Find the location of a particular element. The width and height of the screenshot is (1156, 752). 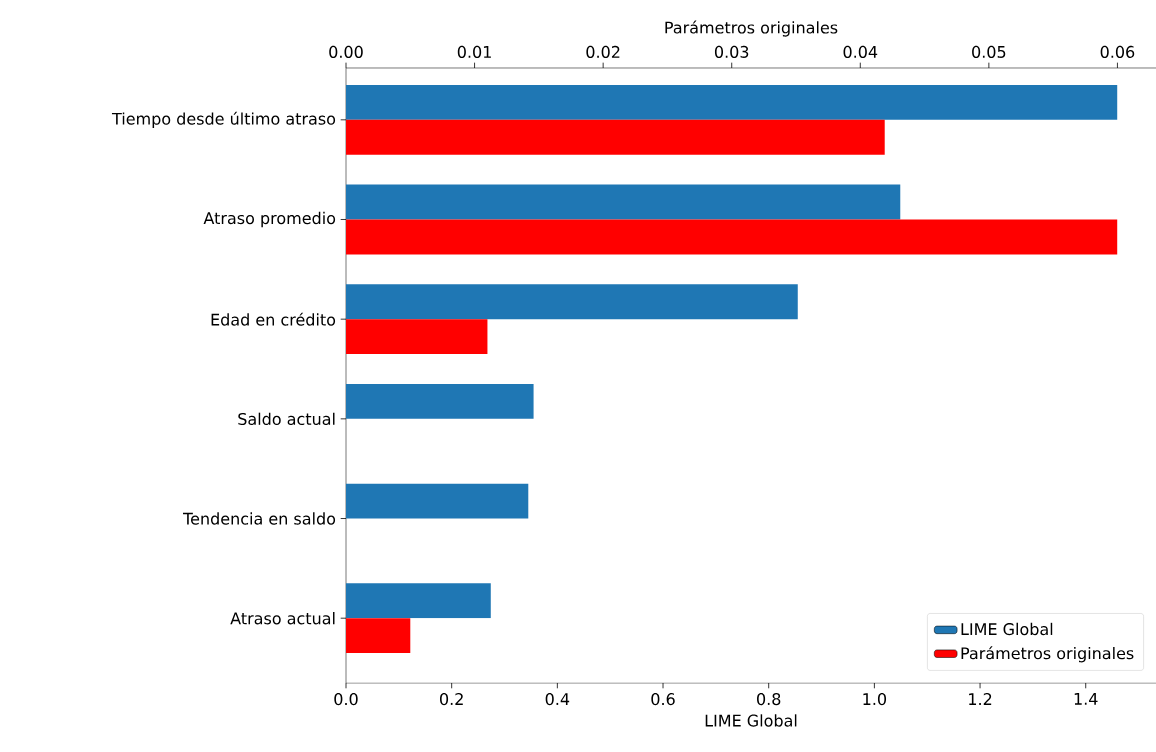

y-tick-label: Tiempo desde último atraso is located at coordinates (223, 119).